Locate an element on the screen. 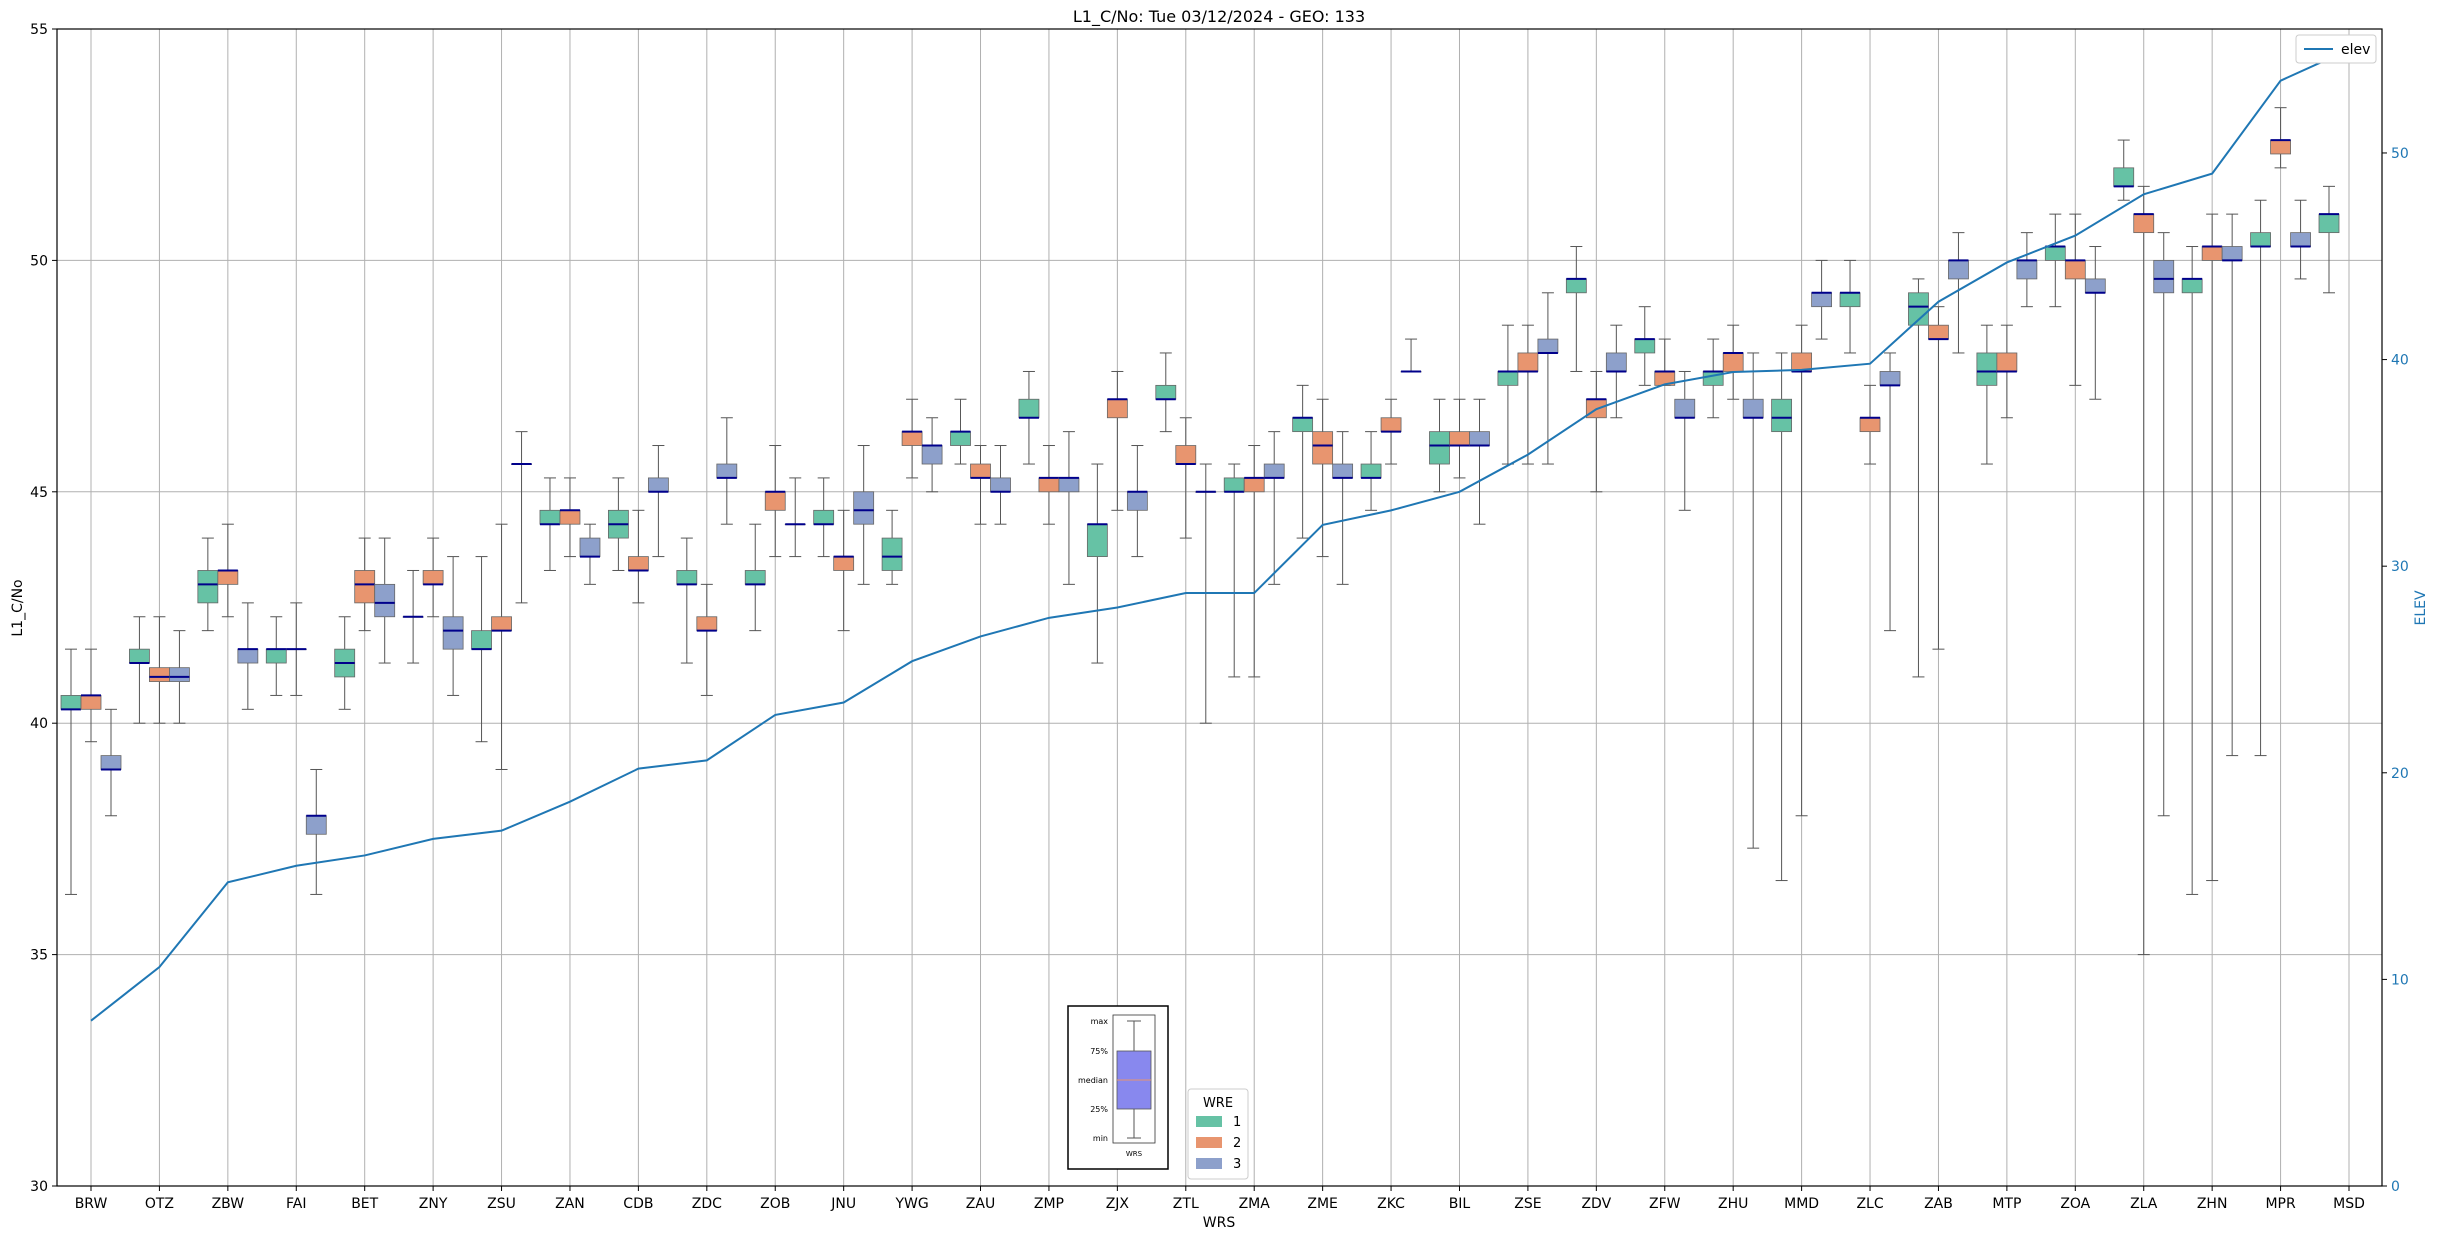 Image resolution: width=2439 pixels, height=1238 pixels. y2-tick-label: 50 is located at coordinates (2400, 154).